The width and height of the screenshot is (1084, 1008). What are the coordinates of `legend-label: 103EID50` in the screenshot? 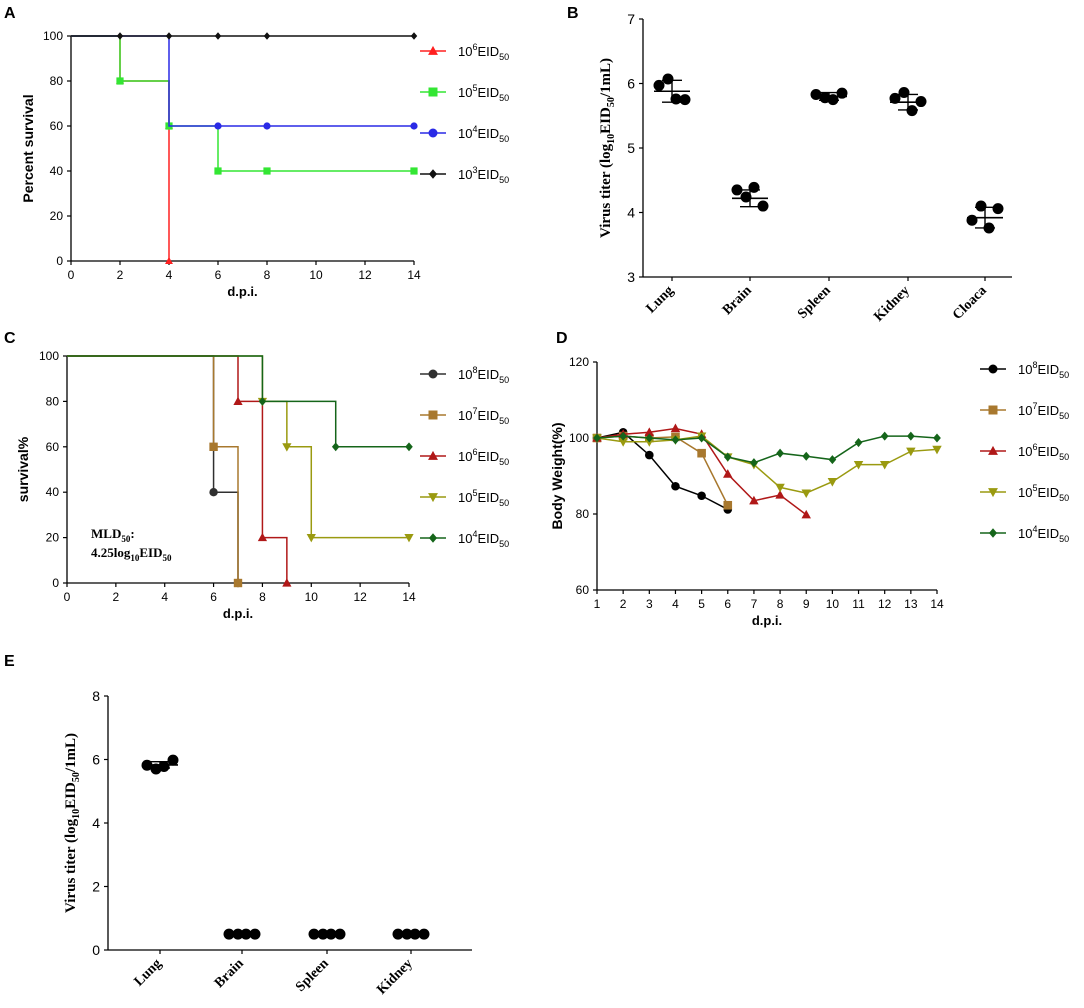 It's located at (483, 175).